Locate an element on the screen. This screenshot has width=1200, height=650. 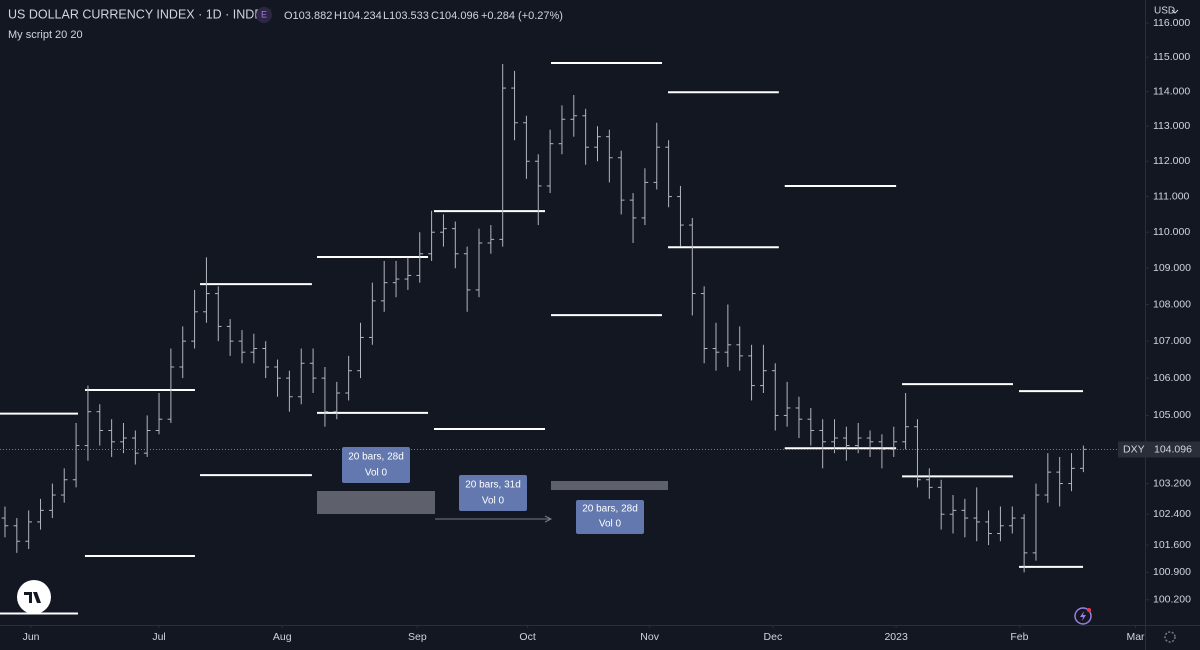
y-tick-label: 116.000 is located at coordinates (1171, 23).